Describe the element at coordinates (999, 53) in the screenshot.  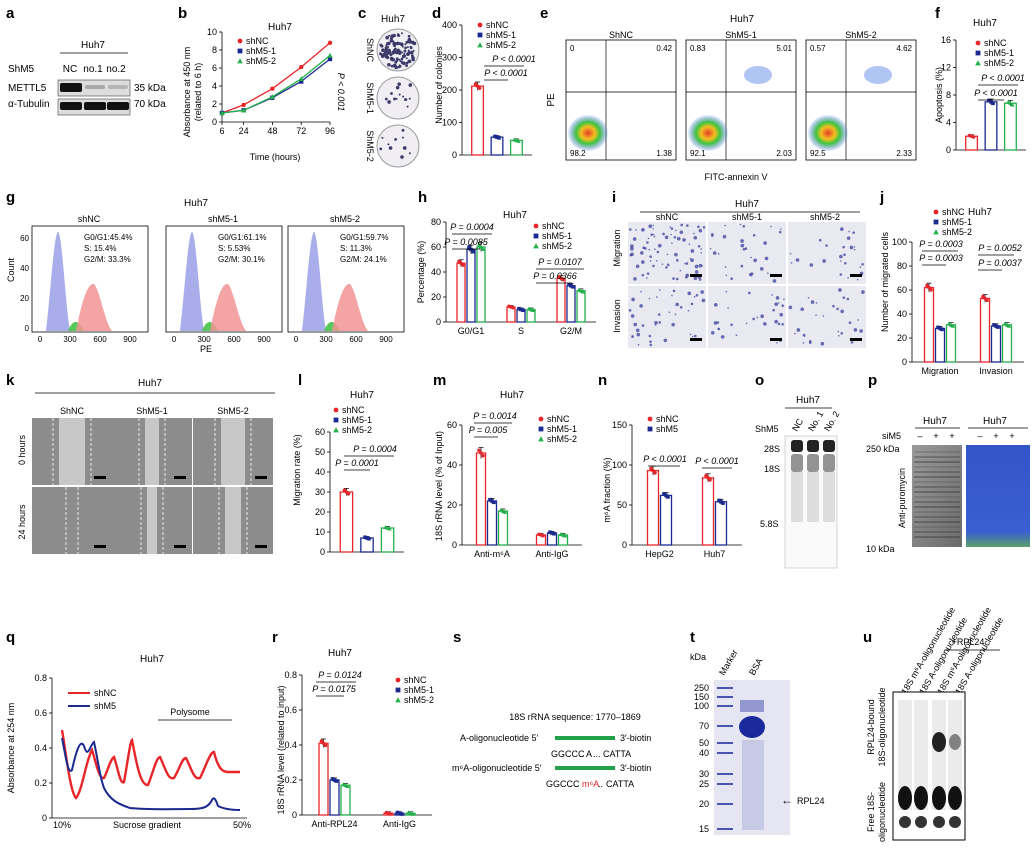
I see `legend-entry: shM5-1` at that location.